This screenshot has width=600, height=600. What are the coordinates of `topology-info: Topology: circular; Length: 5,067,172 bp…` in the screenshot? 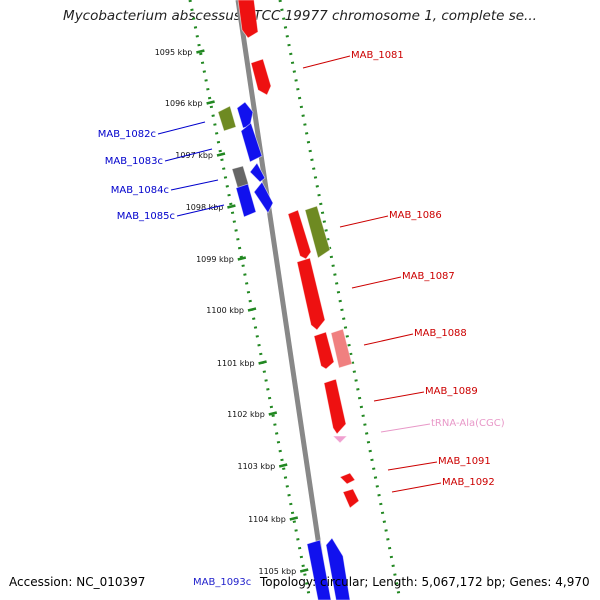 It's located at (425, 582).